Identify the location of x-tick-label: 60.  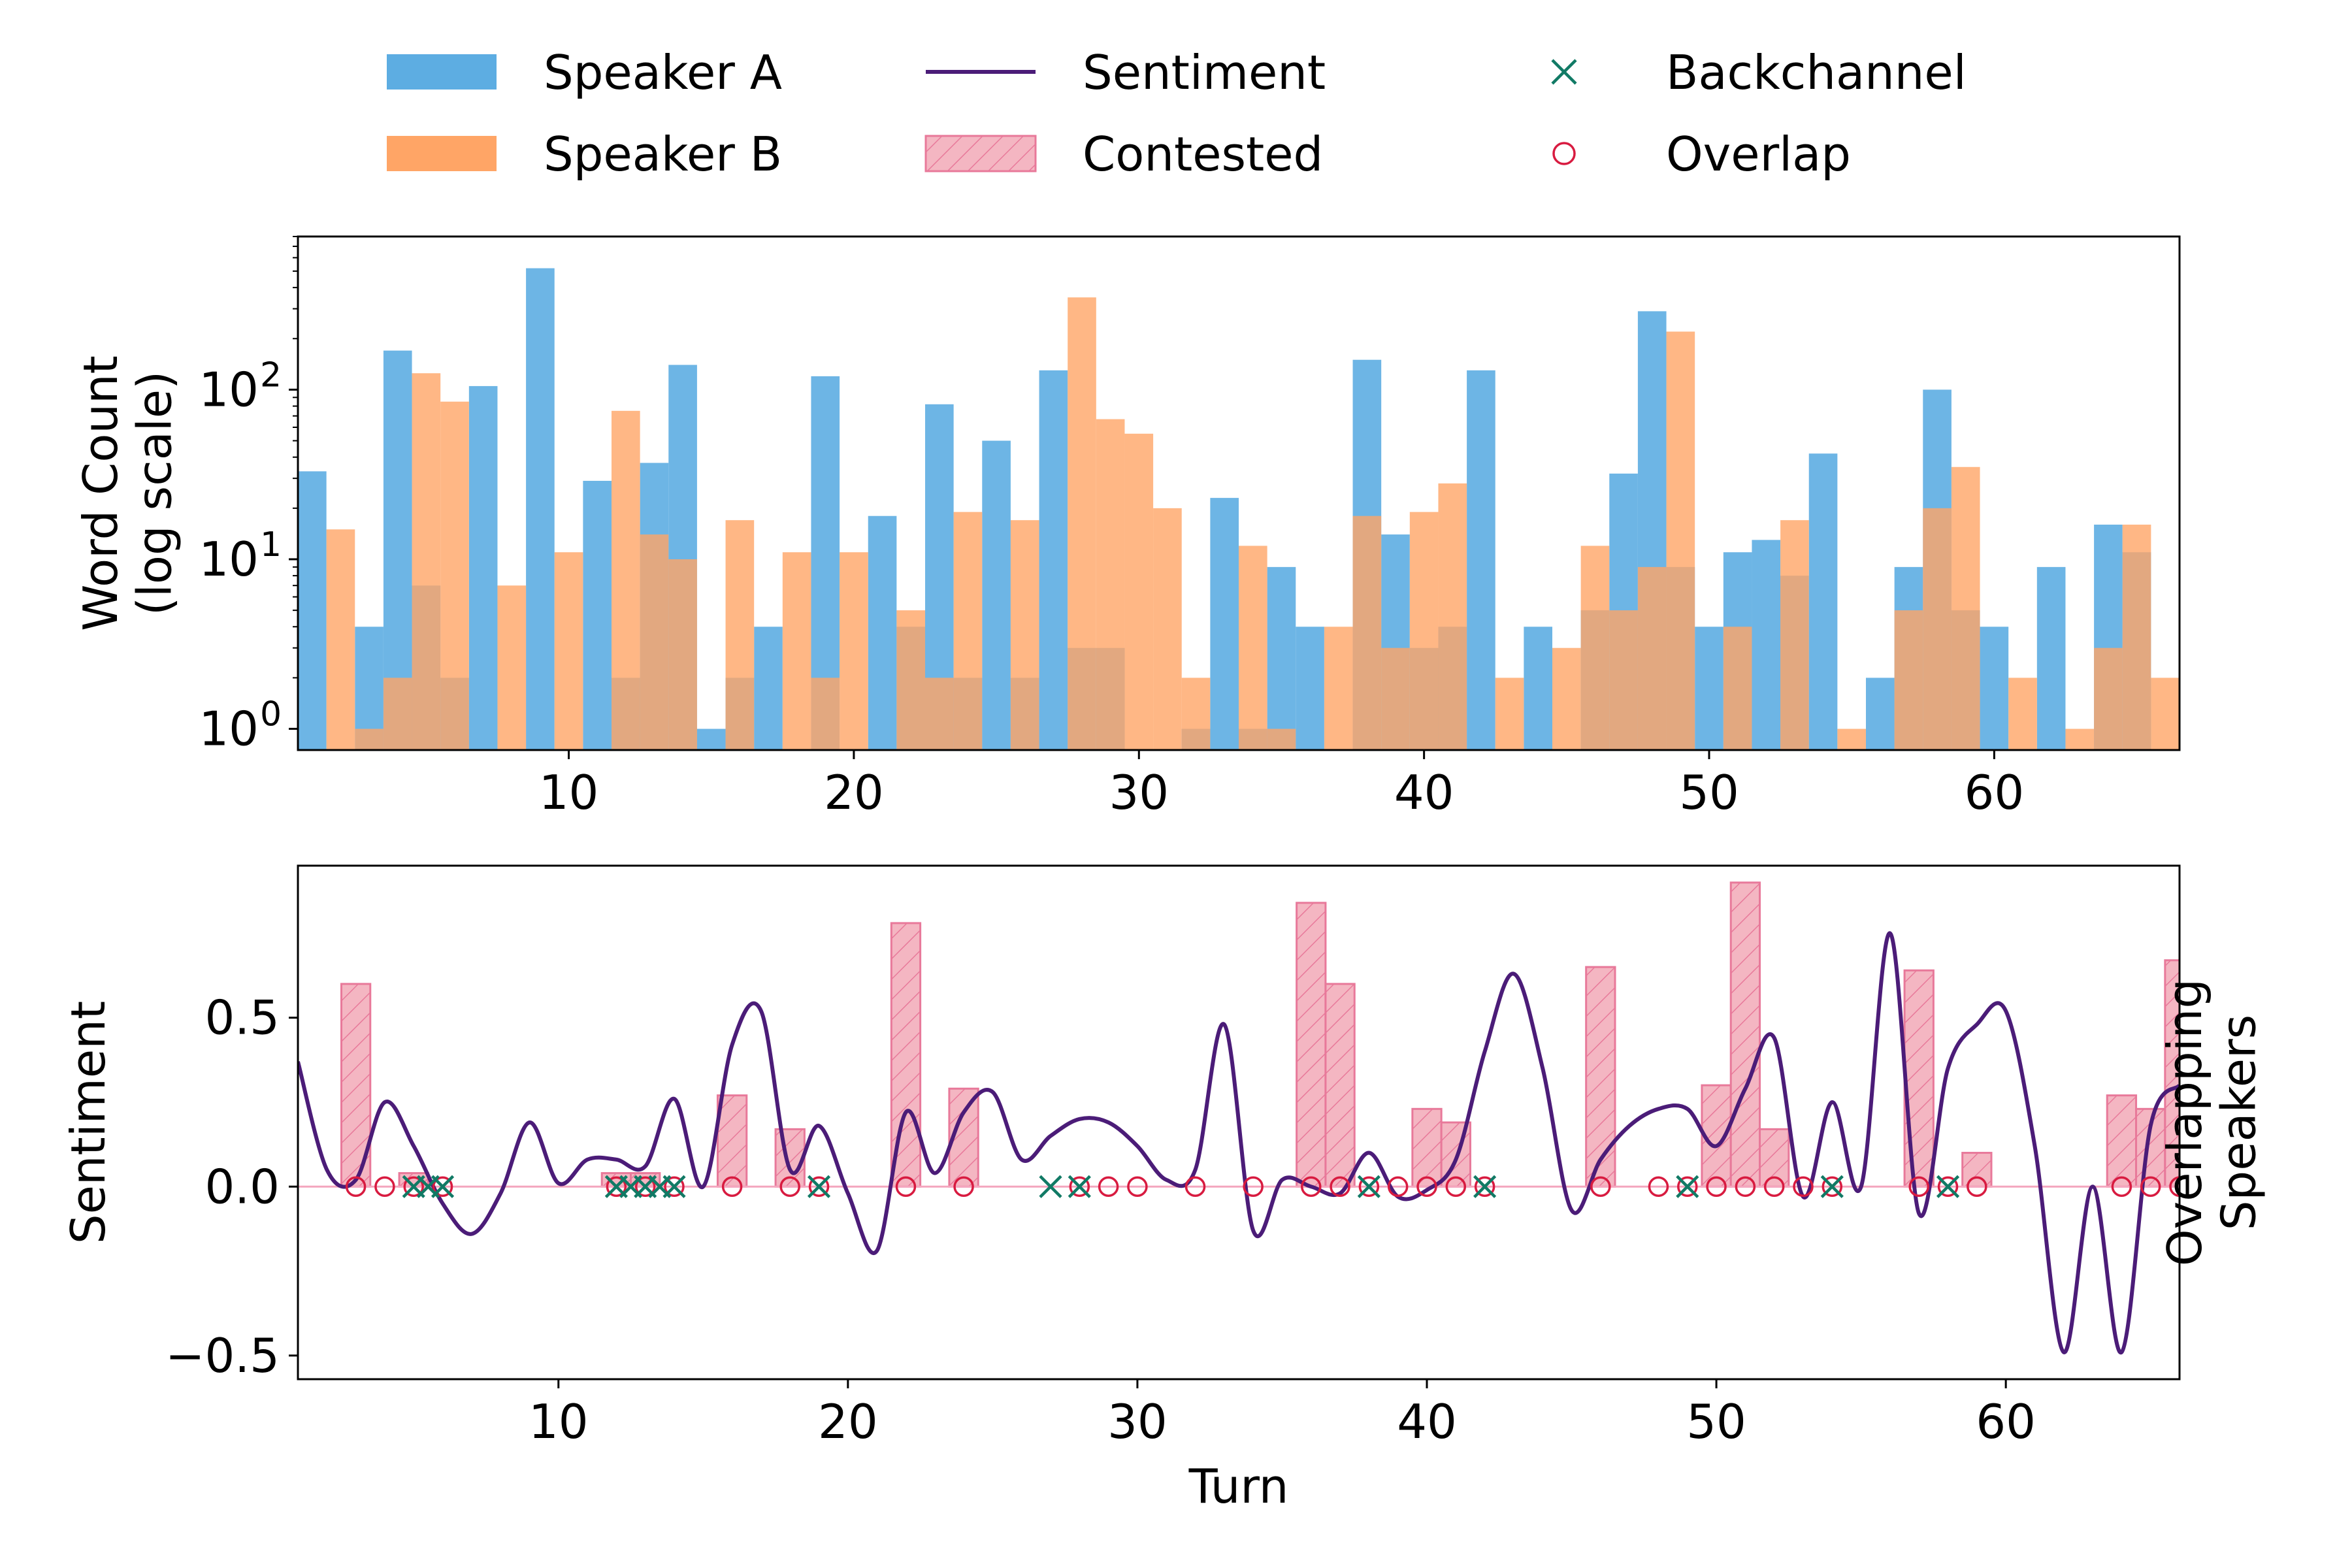
(1995, 792).